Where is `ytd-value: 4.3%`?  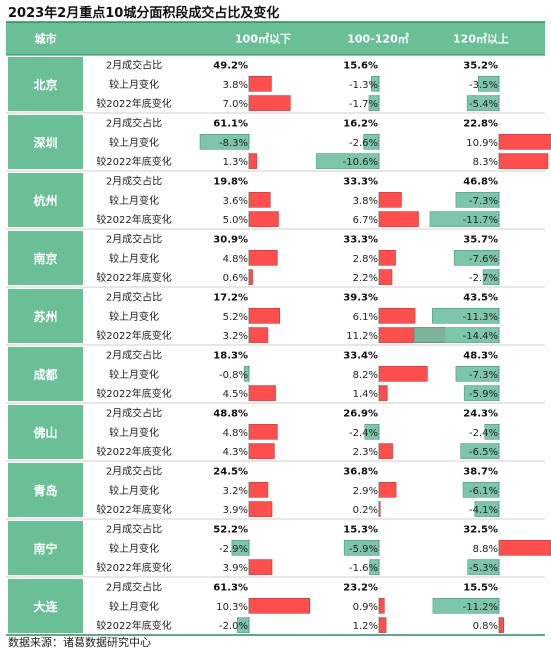 ytd-value: 4.3% is located at coordinates (235, 452).